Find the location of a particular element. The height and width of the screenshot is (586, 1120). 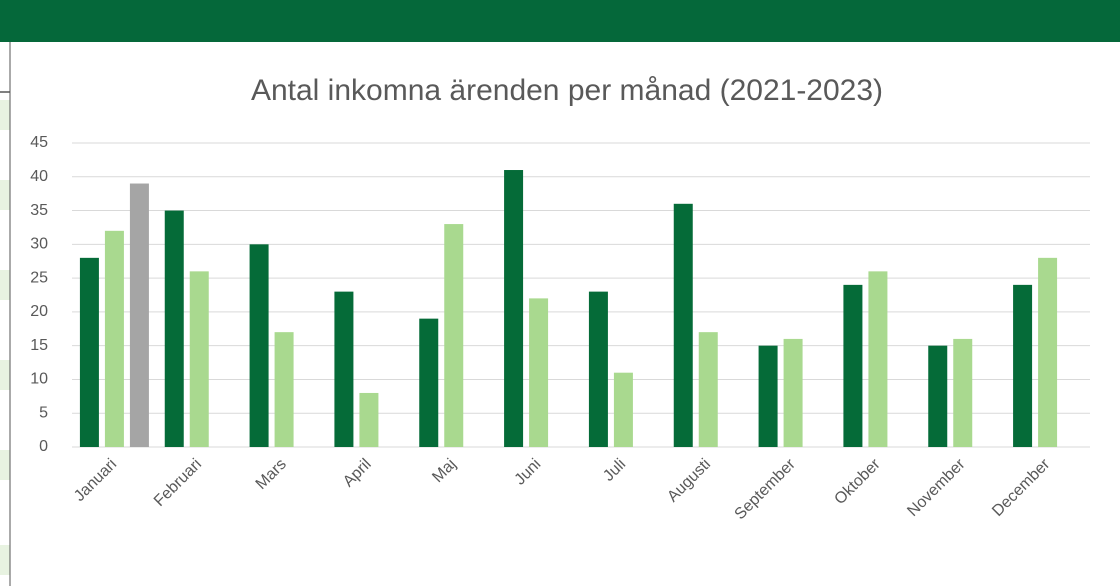

side-strip is located at coordinates (5, 314).